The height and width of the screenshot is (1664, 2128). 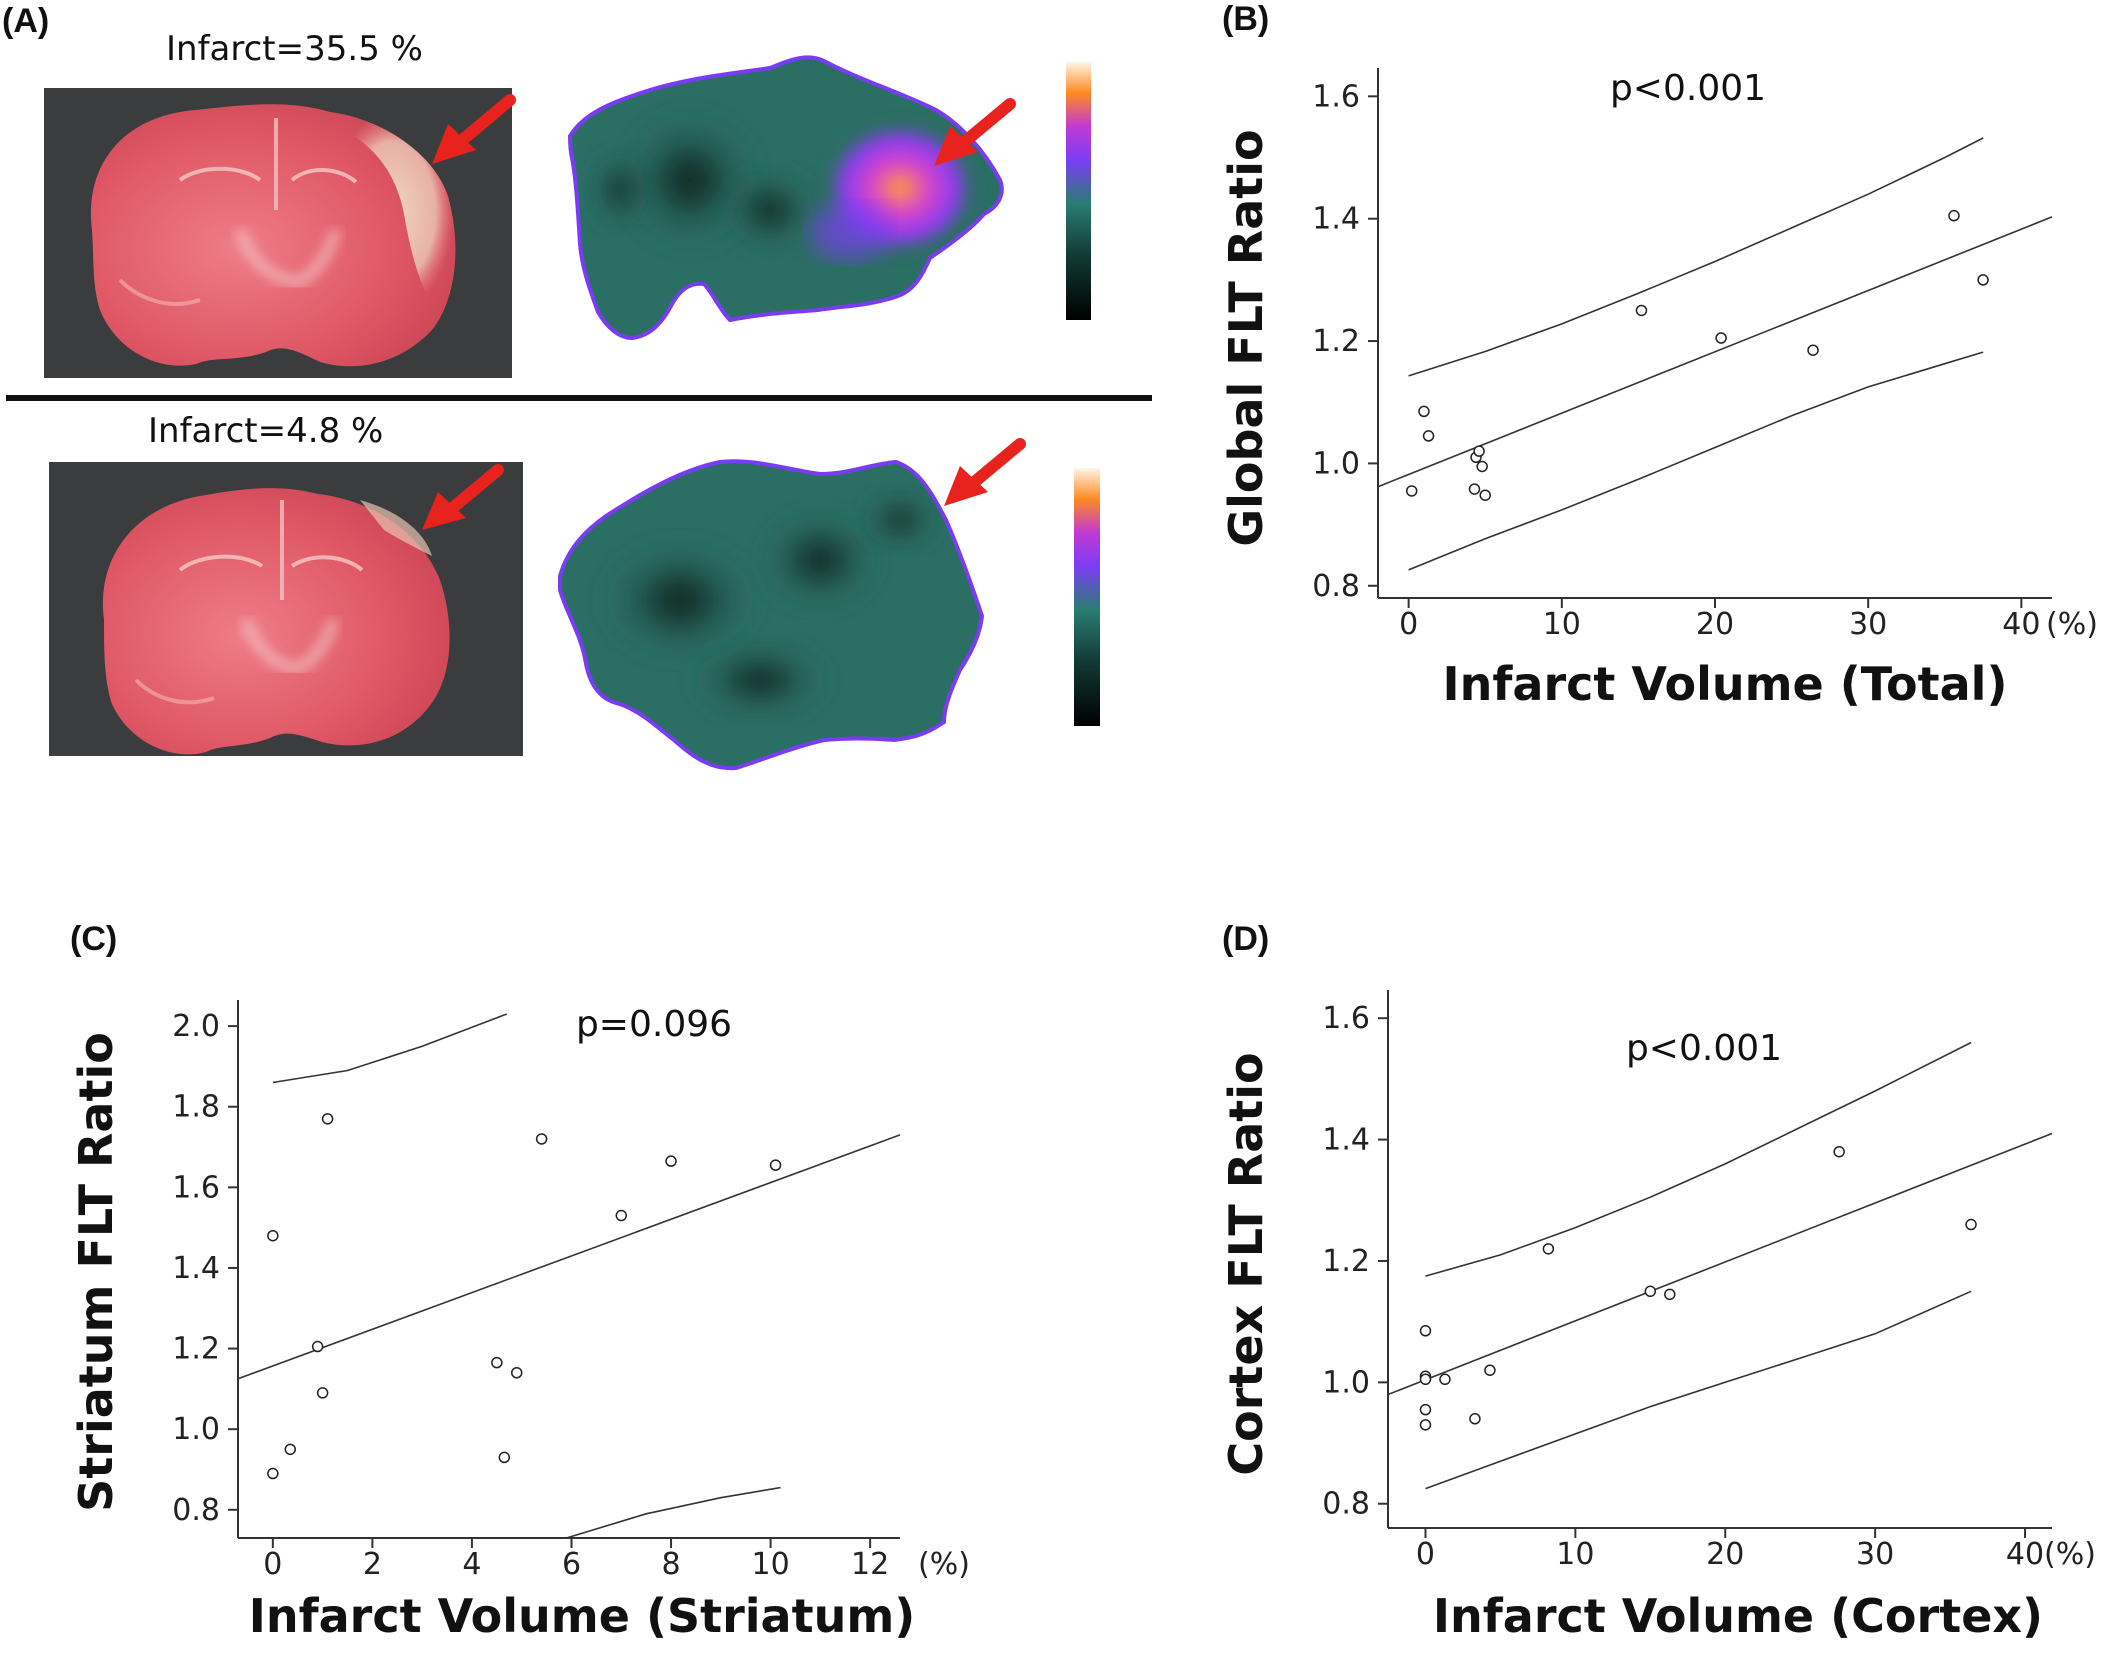 What do you see at coordinates (1246, 337) in the screenshot?
I see `y-axis-title: Global FLT Ratio` at bounding box center [1246, 337].